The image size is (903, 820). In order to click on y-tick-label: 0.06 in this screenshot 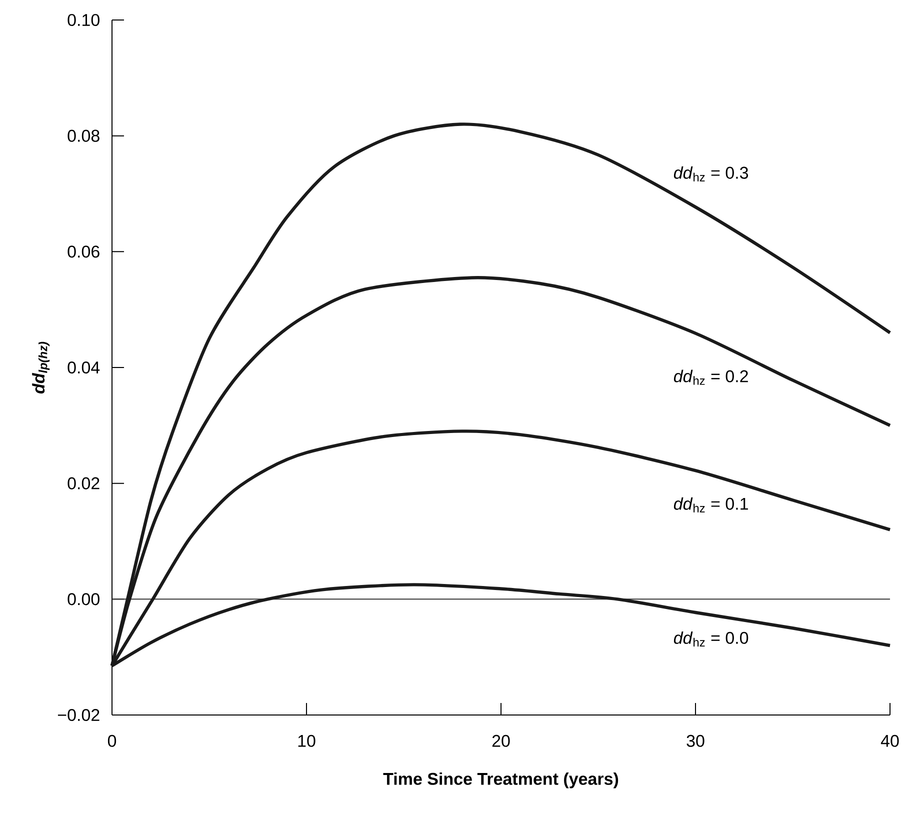, I will do `click(84, 252)`.